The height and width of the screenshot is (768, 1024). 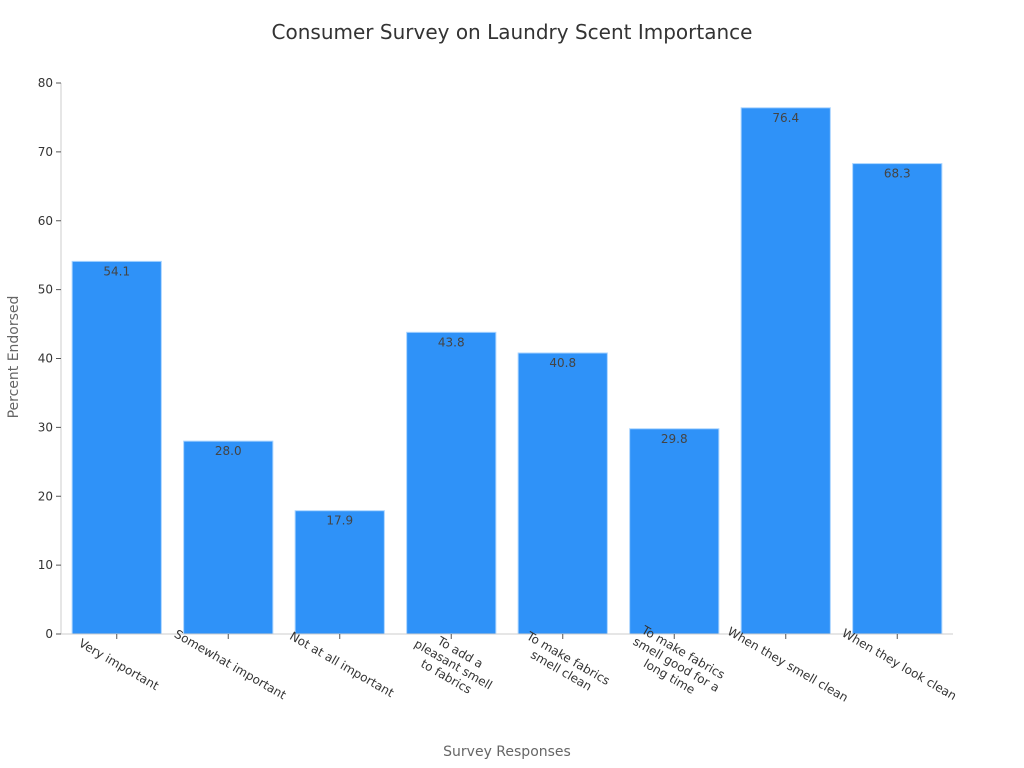 What do you see at coordinates (45, 152) in the screenshot?
I see `y-tick-label: 70` at bounding box center [45, 152].